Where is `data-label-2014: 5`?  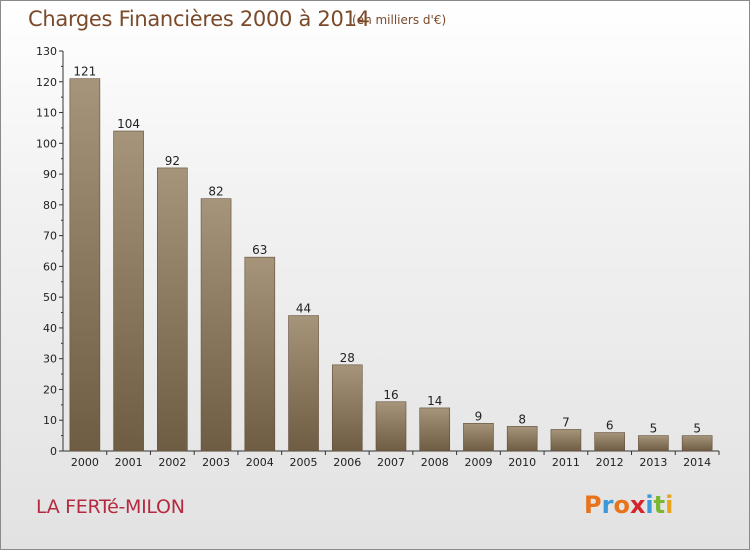 data-label-2014: 5 is located at coordinates (697, 429).